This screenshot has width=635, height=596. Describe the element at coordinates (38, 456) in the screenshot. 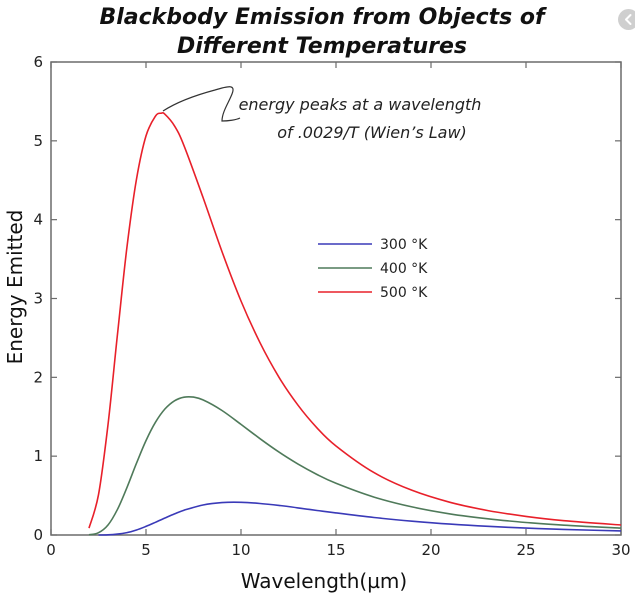

I see `y-tick-label: 1` at that location.